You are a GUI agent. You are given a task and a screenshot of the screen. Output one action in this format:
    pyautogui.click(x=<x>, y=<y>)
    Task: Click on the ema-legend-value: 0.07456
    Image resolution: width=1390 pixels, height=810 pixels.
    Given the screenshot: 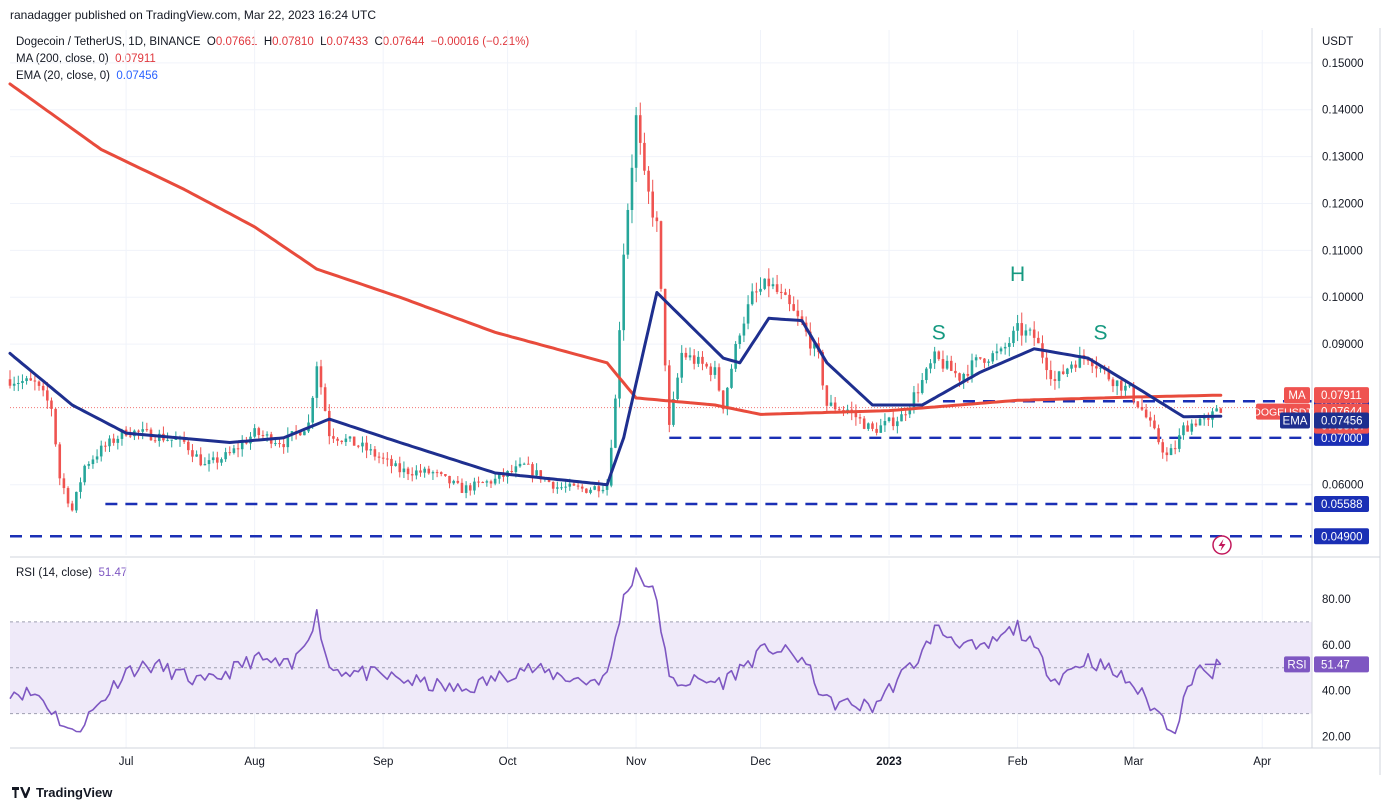 What is the action you would take?
    pyautogui.click(x=137, y=76)
    